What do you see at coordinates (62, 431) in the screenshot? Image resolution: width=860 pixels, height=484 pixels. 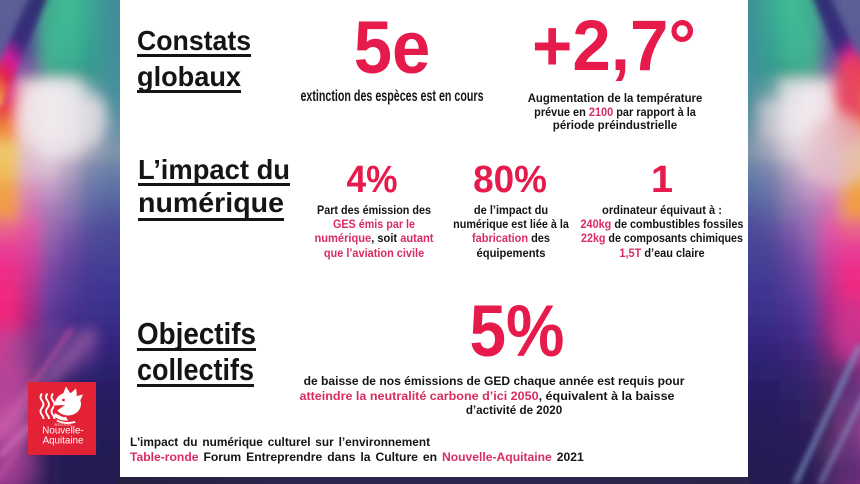 I see `svg-text: Nouvelle-` at bounding box center [62, 431].